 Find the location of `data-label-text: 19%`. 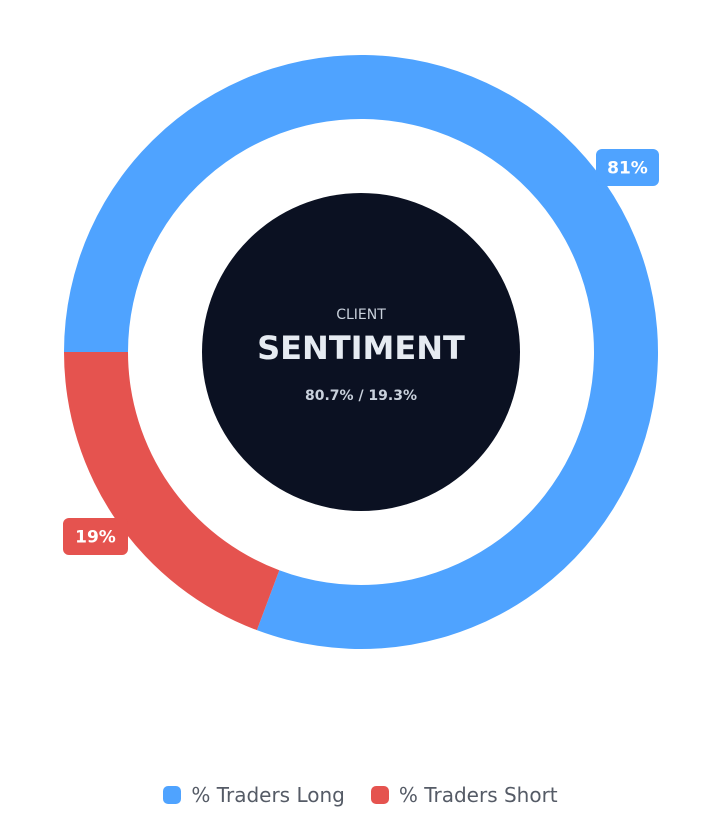

data-label-text: 19% is located at coordinates (95, 538).